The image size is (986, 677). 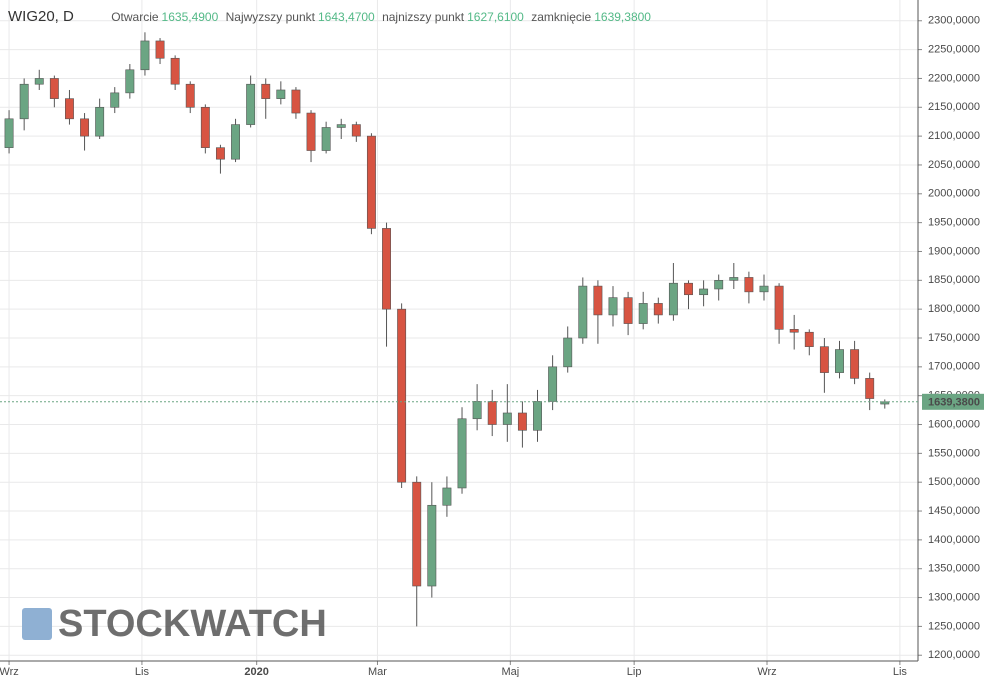 I want to click on watermark-icon, so click(x=37, y=624).